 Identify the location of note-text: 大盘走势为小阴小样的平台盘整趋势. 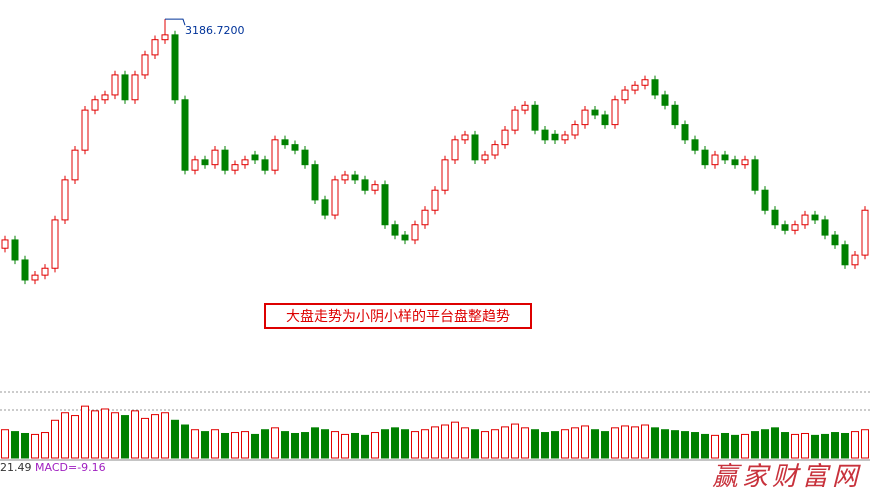
(398, 316).